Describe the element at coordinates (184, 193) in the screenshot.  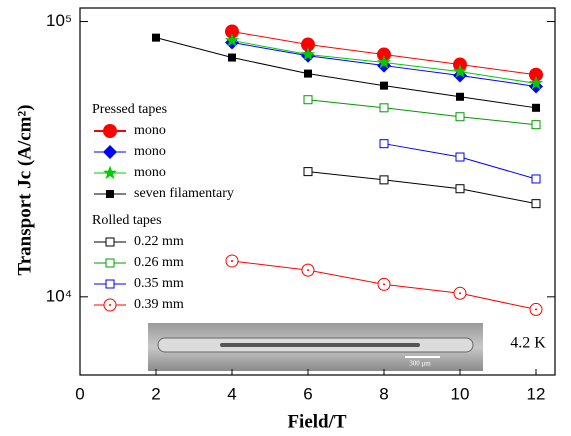
I see `legend-label: seven filamentary` at that location.